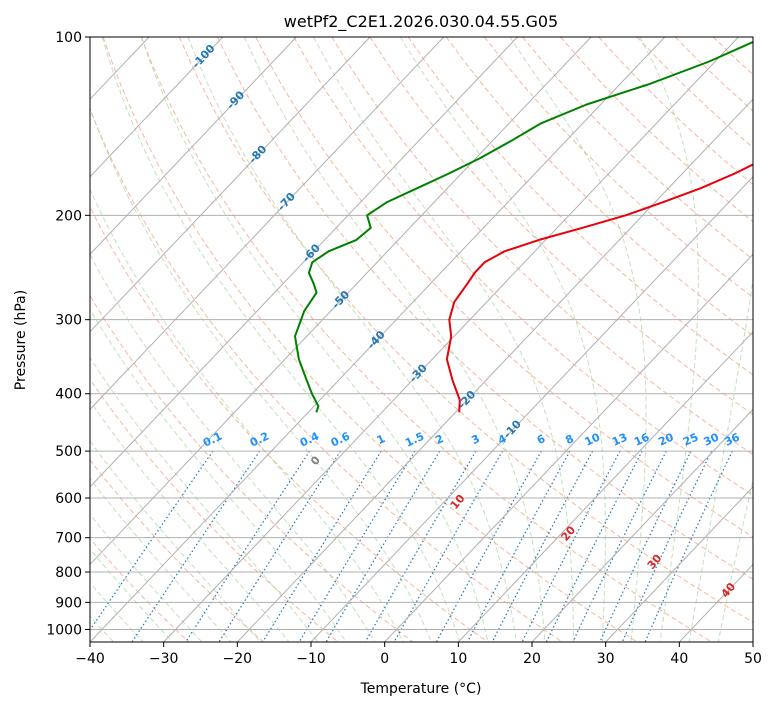 The width and height of the screenshot is (775, 708). I want to click on mixing-ratio-label: 30, so click(712, 439).